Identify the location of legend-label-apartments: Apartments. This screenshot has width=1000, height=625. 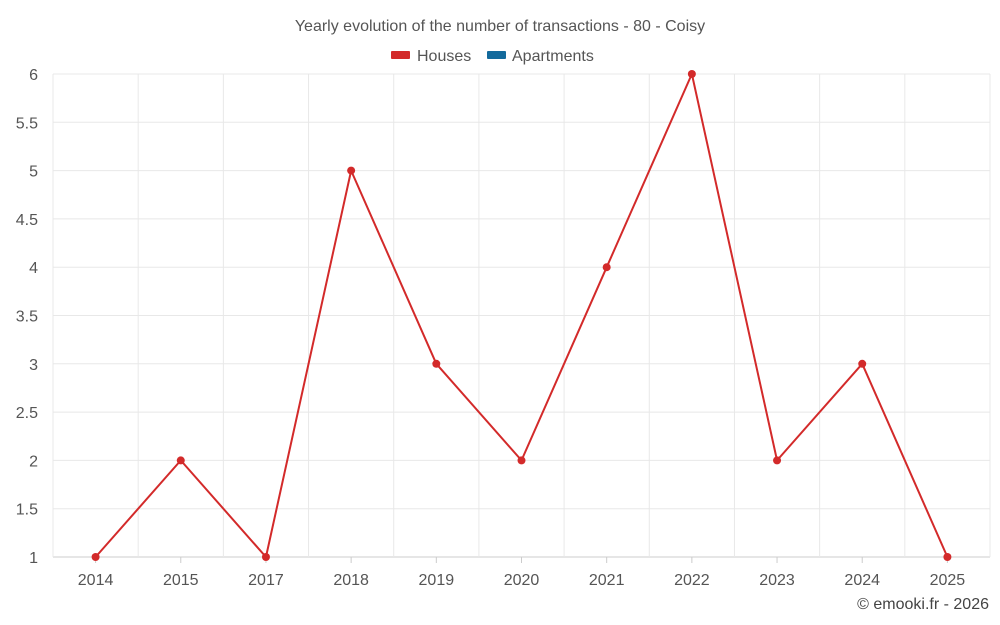
(553, 56).